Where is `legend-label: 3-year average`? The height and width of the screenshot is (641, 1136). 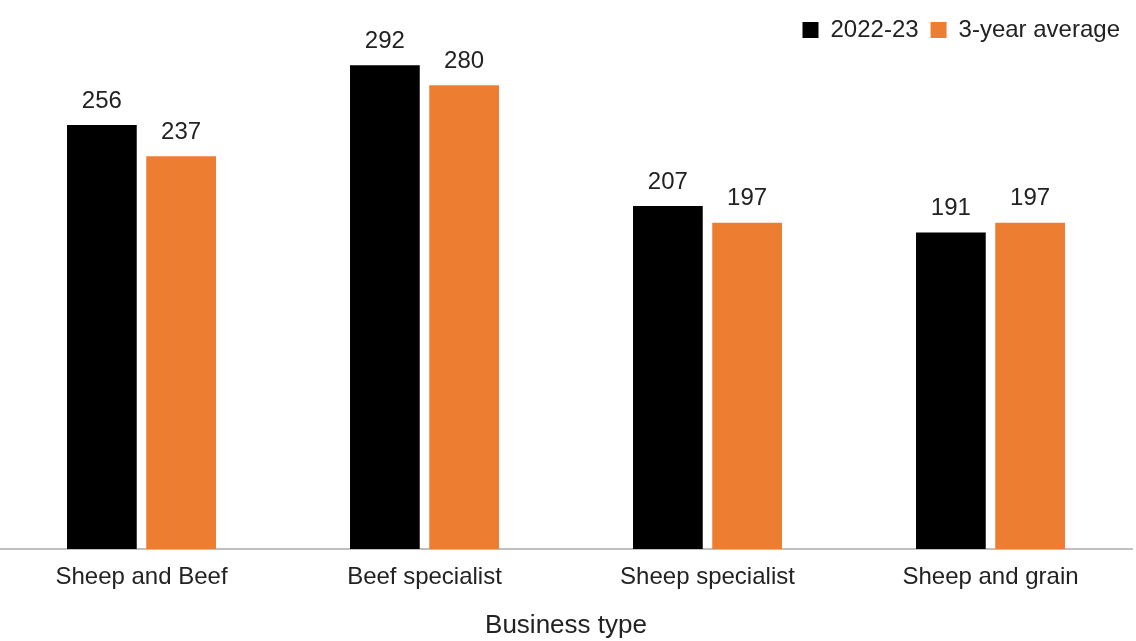 legend-label: 3-year average is located at coordinates (1039, 28).